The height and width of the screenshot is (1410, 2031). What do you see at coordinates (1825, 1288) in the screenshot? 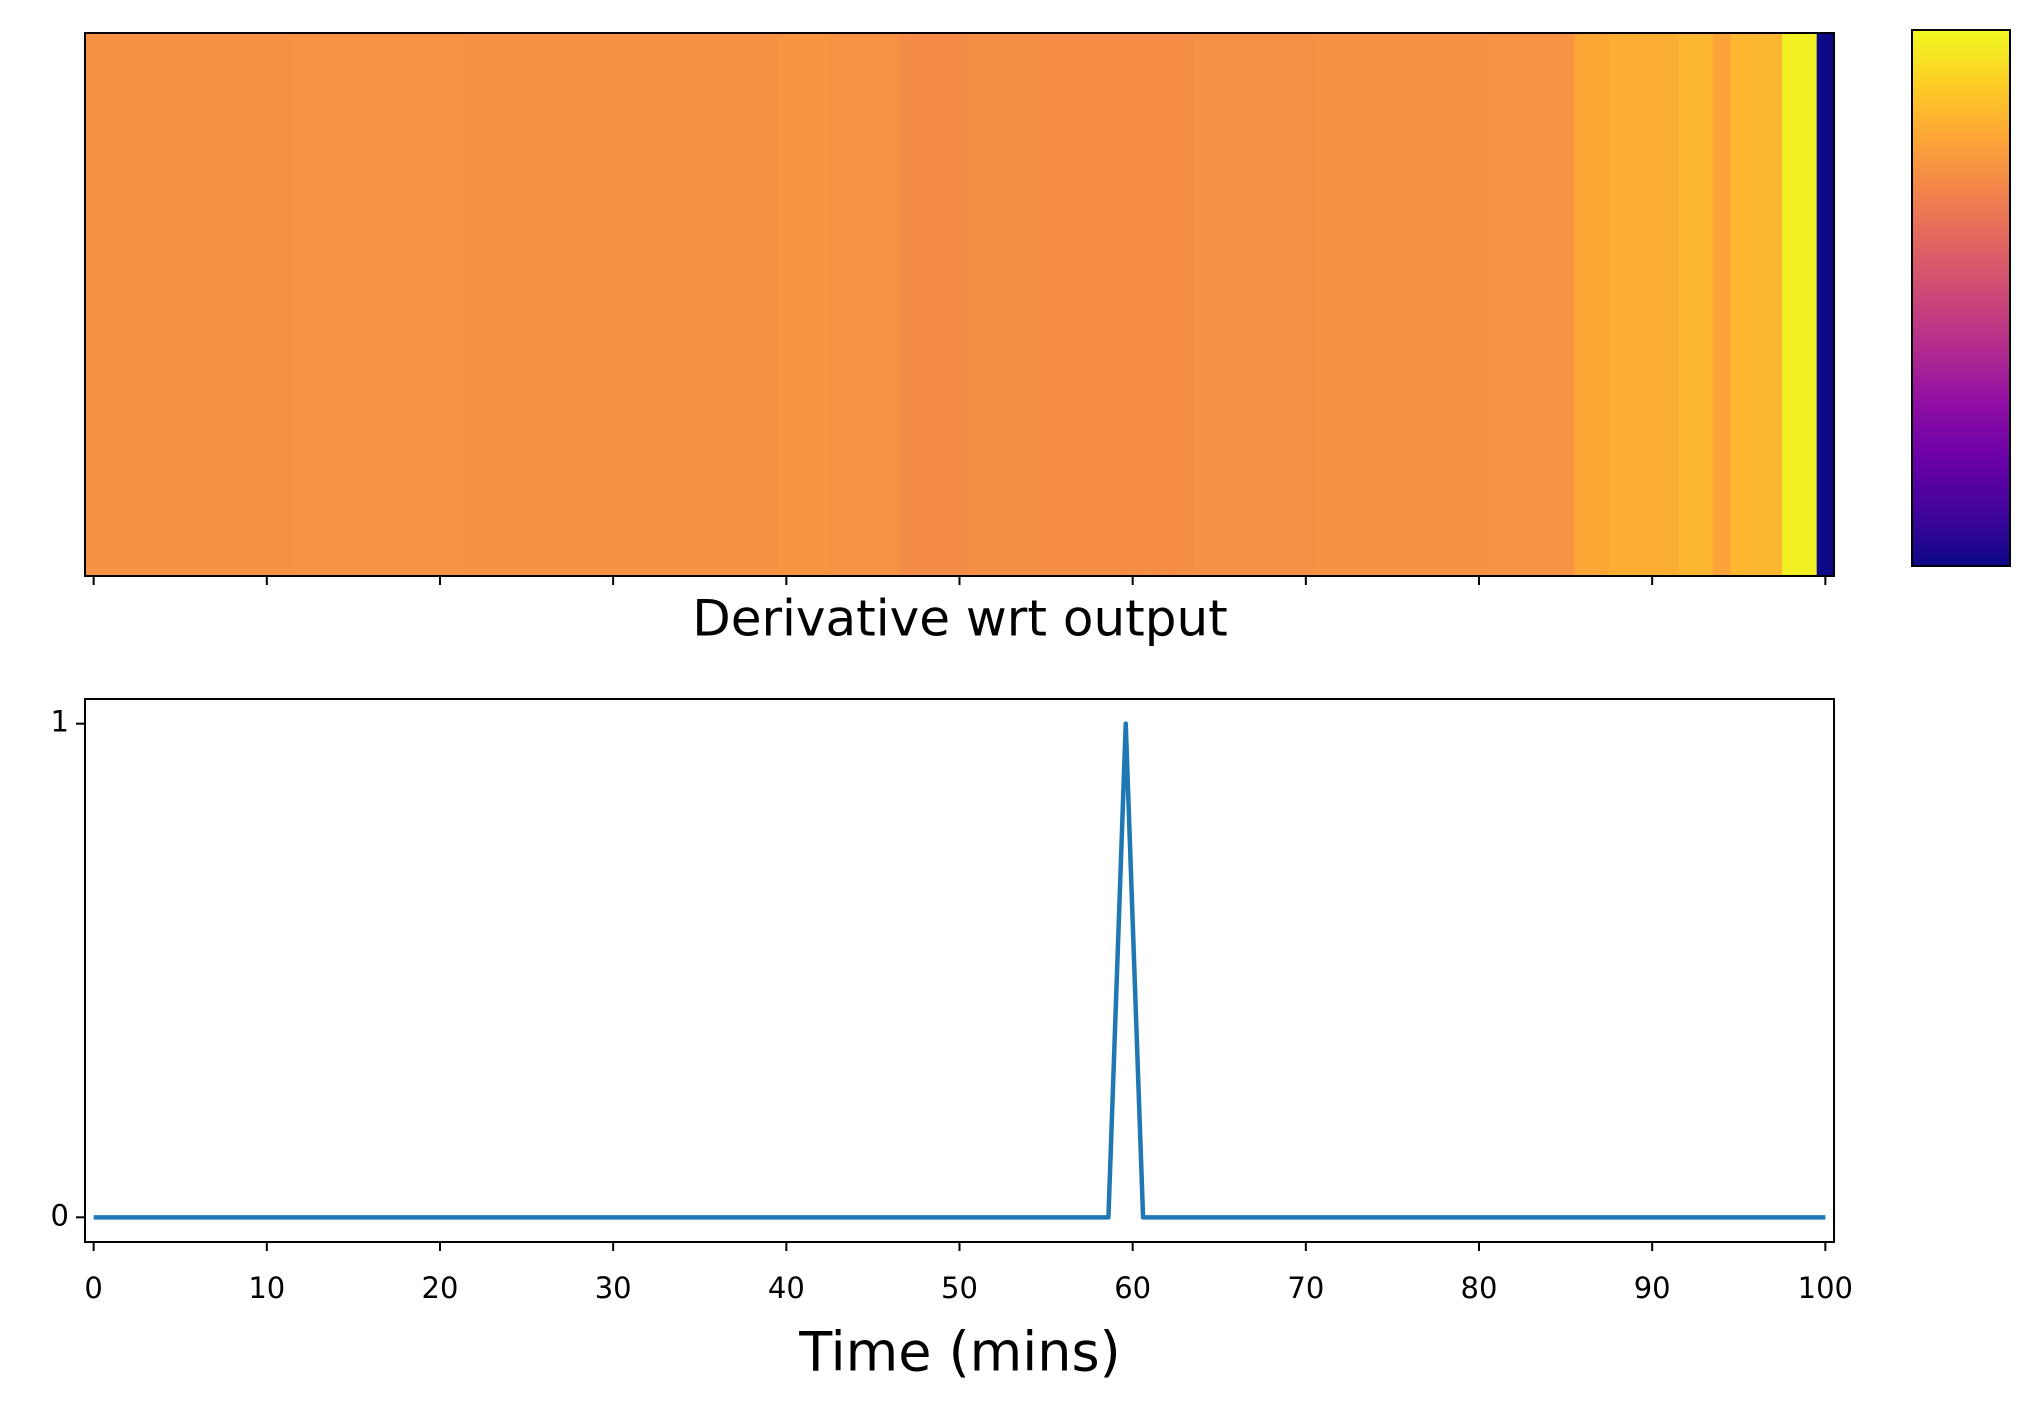
I see `x-tick-label: 100` at bounding box center [1825, 1288].